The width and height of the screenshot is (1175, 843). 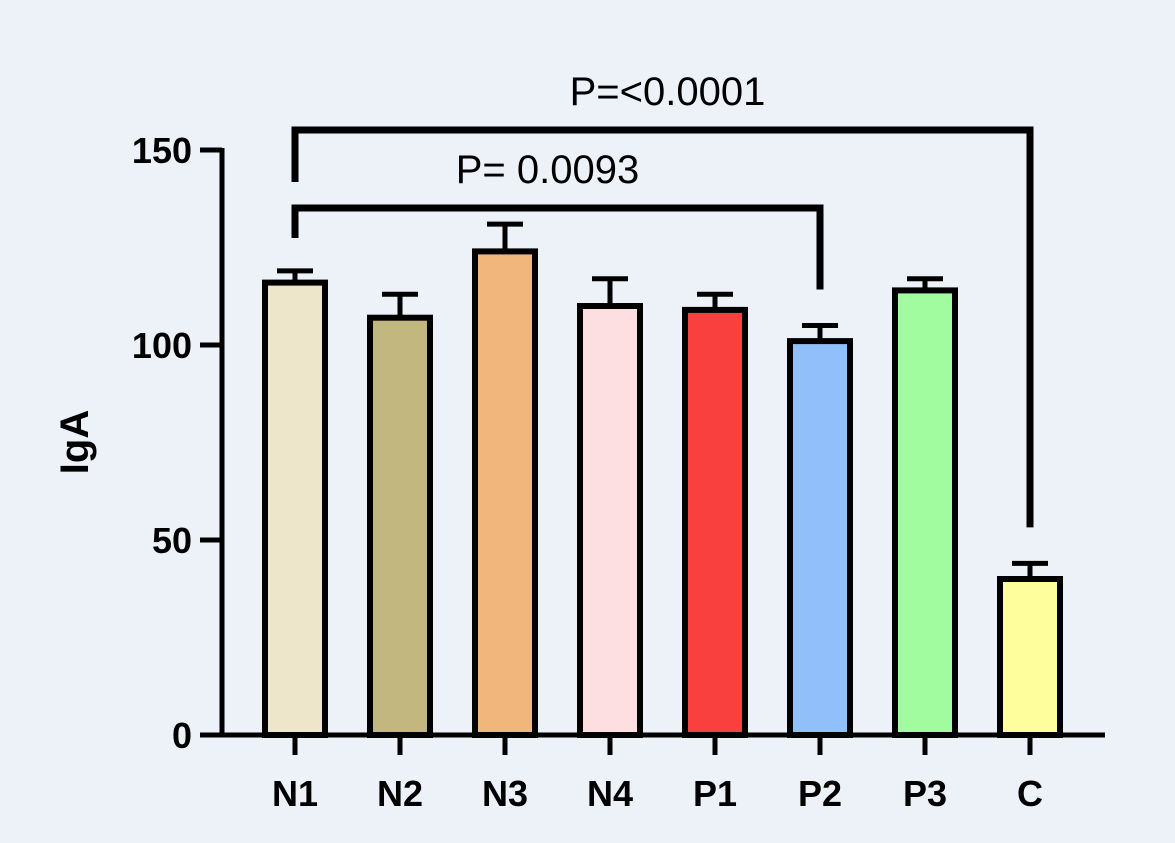 I want to click on x-tick-label-n2: N2, so click(x=400, y=793).